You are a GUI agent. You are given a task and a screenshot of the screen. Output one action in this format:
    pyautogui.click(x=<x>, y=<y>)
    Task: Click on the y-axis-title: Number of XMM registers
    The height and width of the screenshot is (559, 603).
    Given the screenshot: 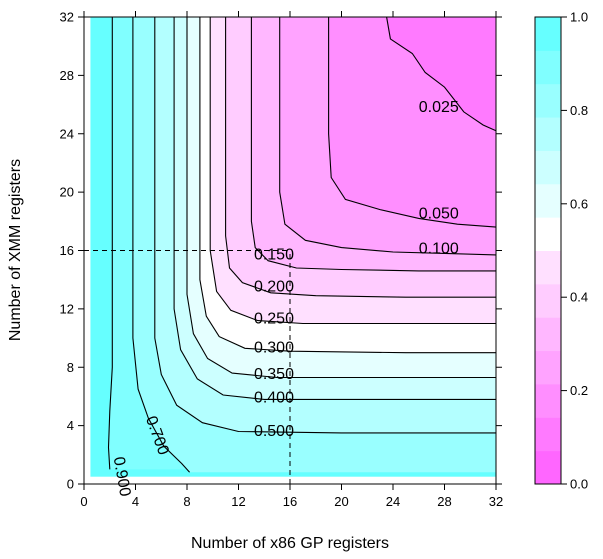 What is the action you would take?
    pyautogui.click(x=15, y=250)
    